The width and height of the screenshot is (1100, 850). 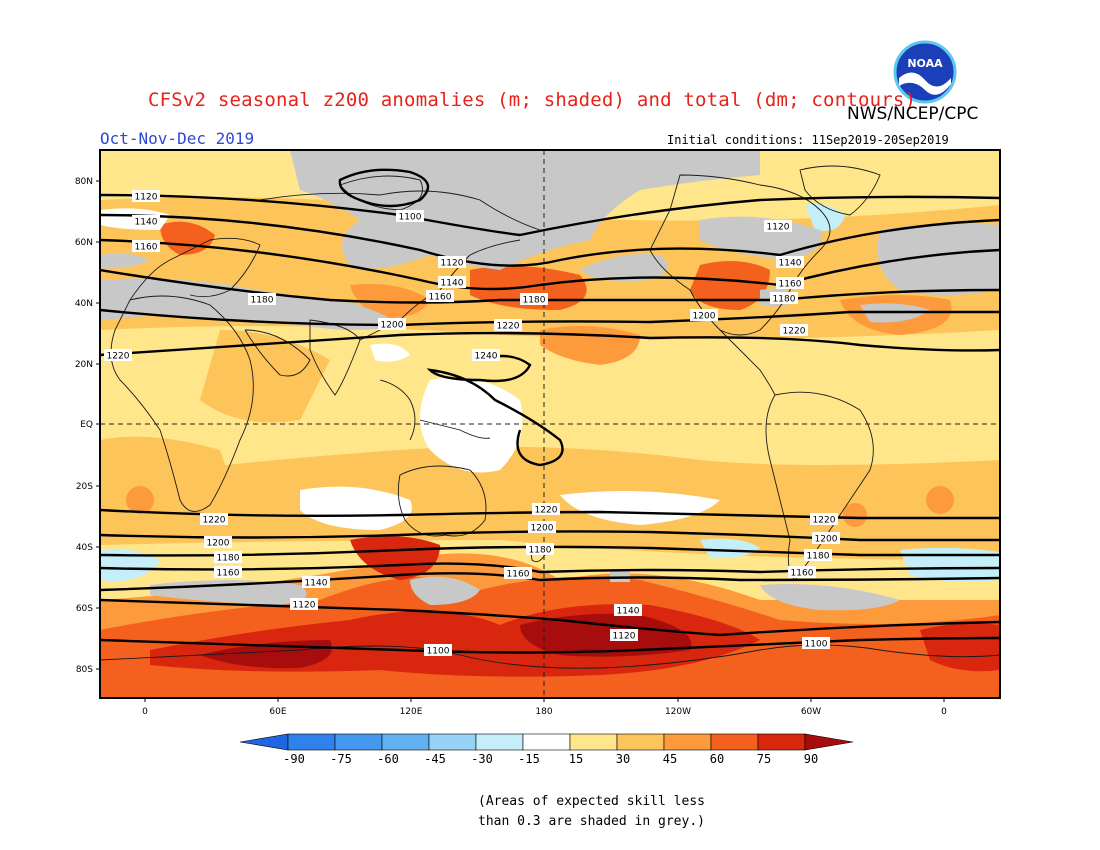 What do you see at coordinates (913, 114) in the screenshot?
I see `agency-label: NWS/NCEP/CPC` at bounding box center [913, 114].